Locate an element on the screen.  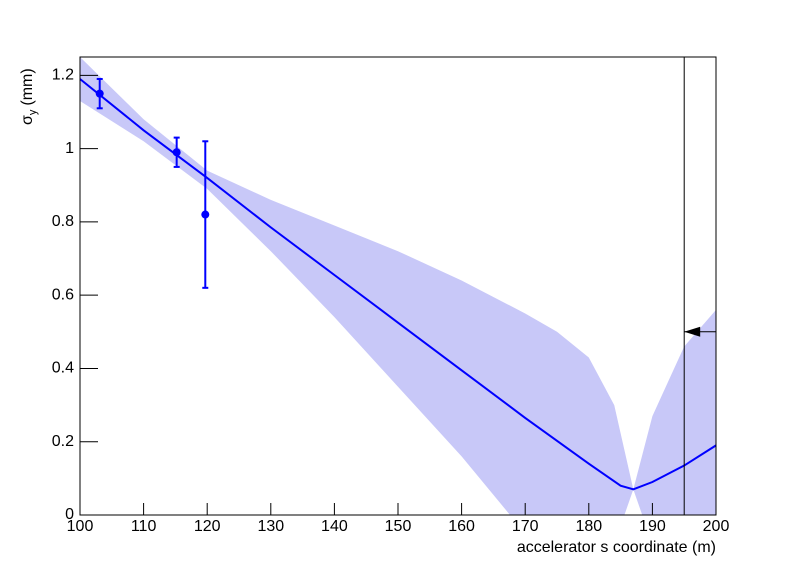
y-tick-label: 0.8 is located at coordinates (63, 221).